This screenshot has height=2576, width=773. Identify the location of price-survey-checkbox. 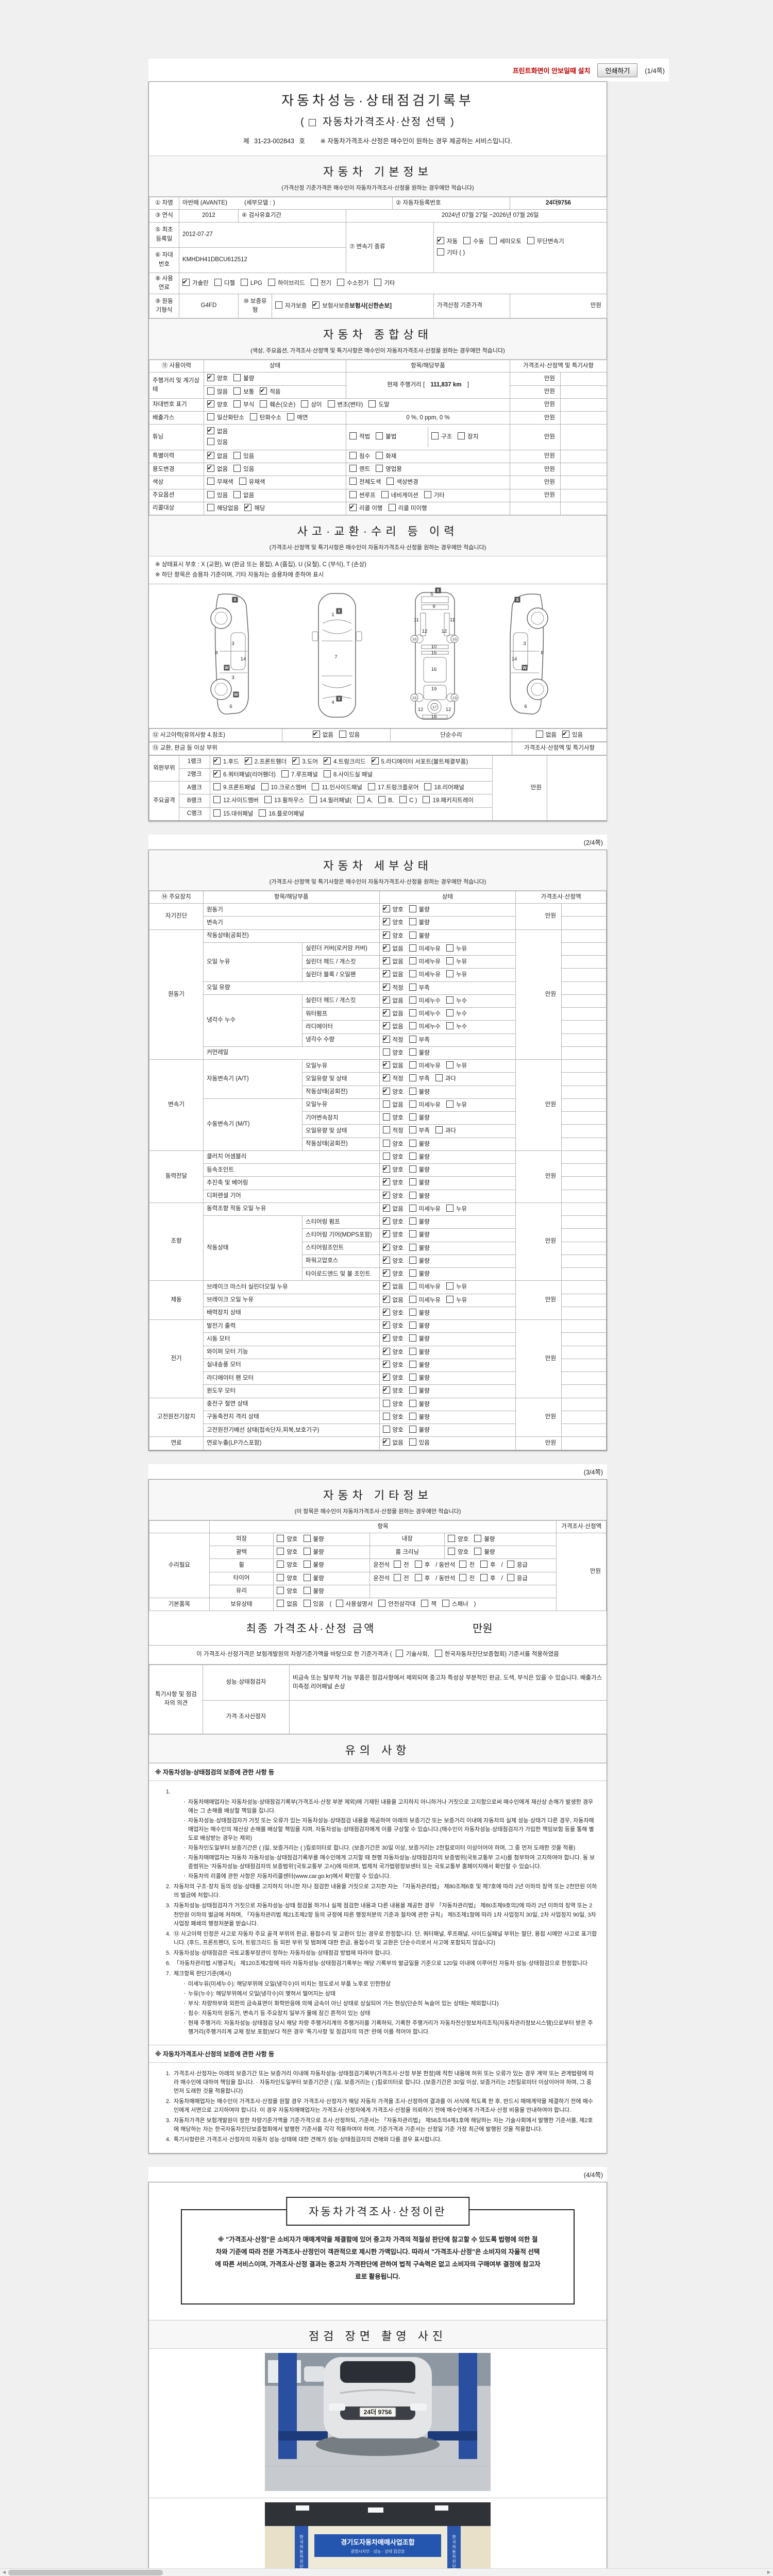
(313, 122).